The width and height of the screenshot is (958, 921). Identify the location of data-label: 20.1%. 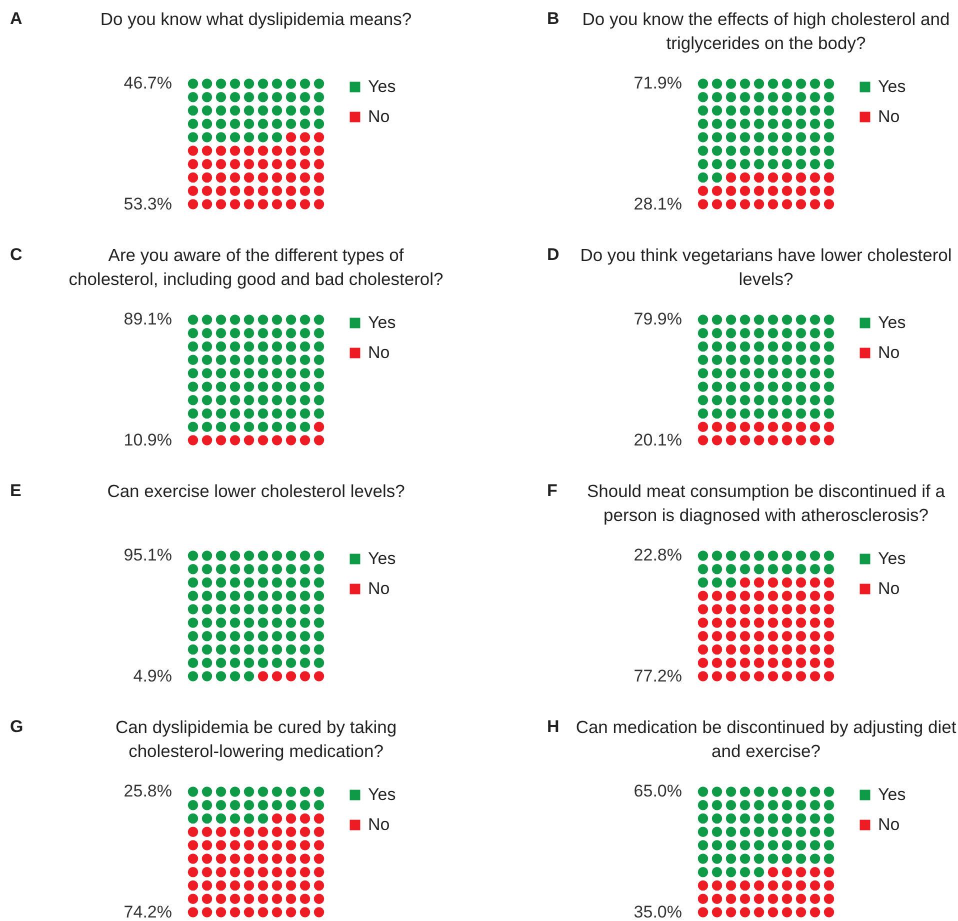
(658, 440).